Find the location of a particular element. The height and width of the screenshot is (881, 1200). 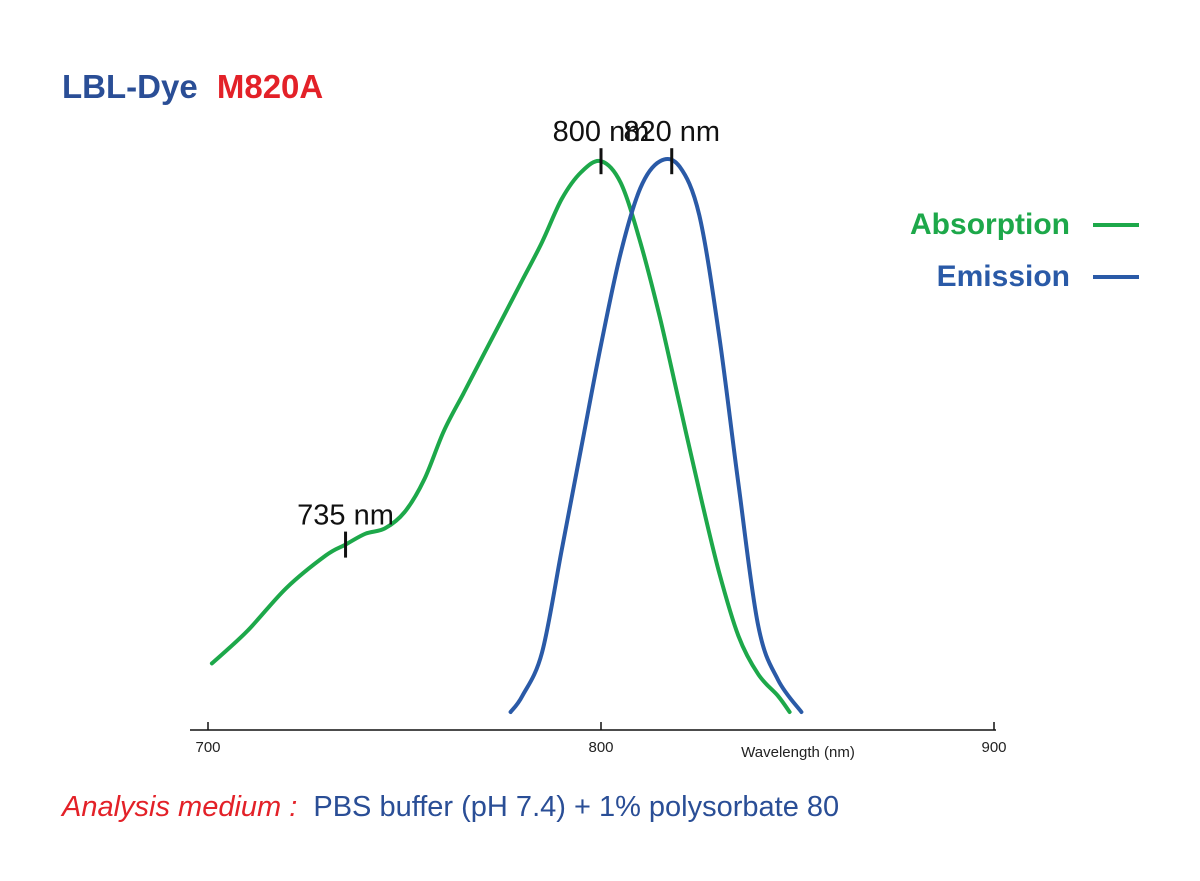

x-axis: 700 800 900 is located at coordinates (598, 739).